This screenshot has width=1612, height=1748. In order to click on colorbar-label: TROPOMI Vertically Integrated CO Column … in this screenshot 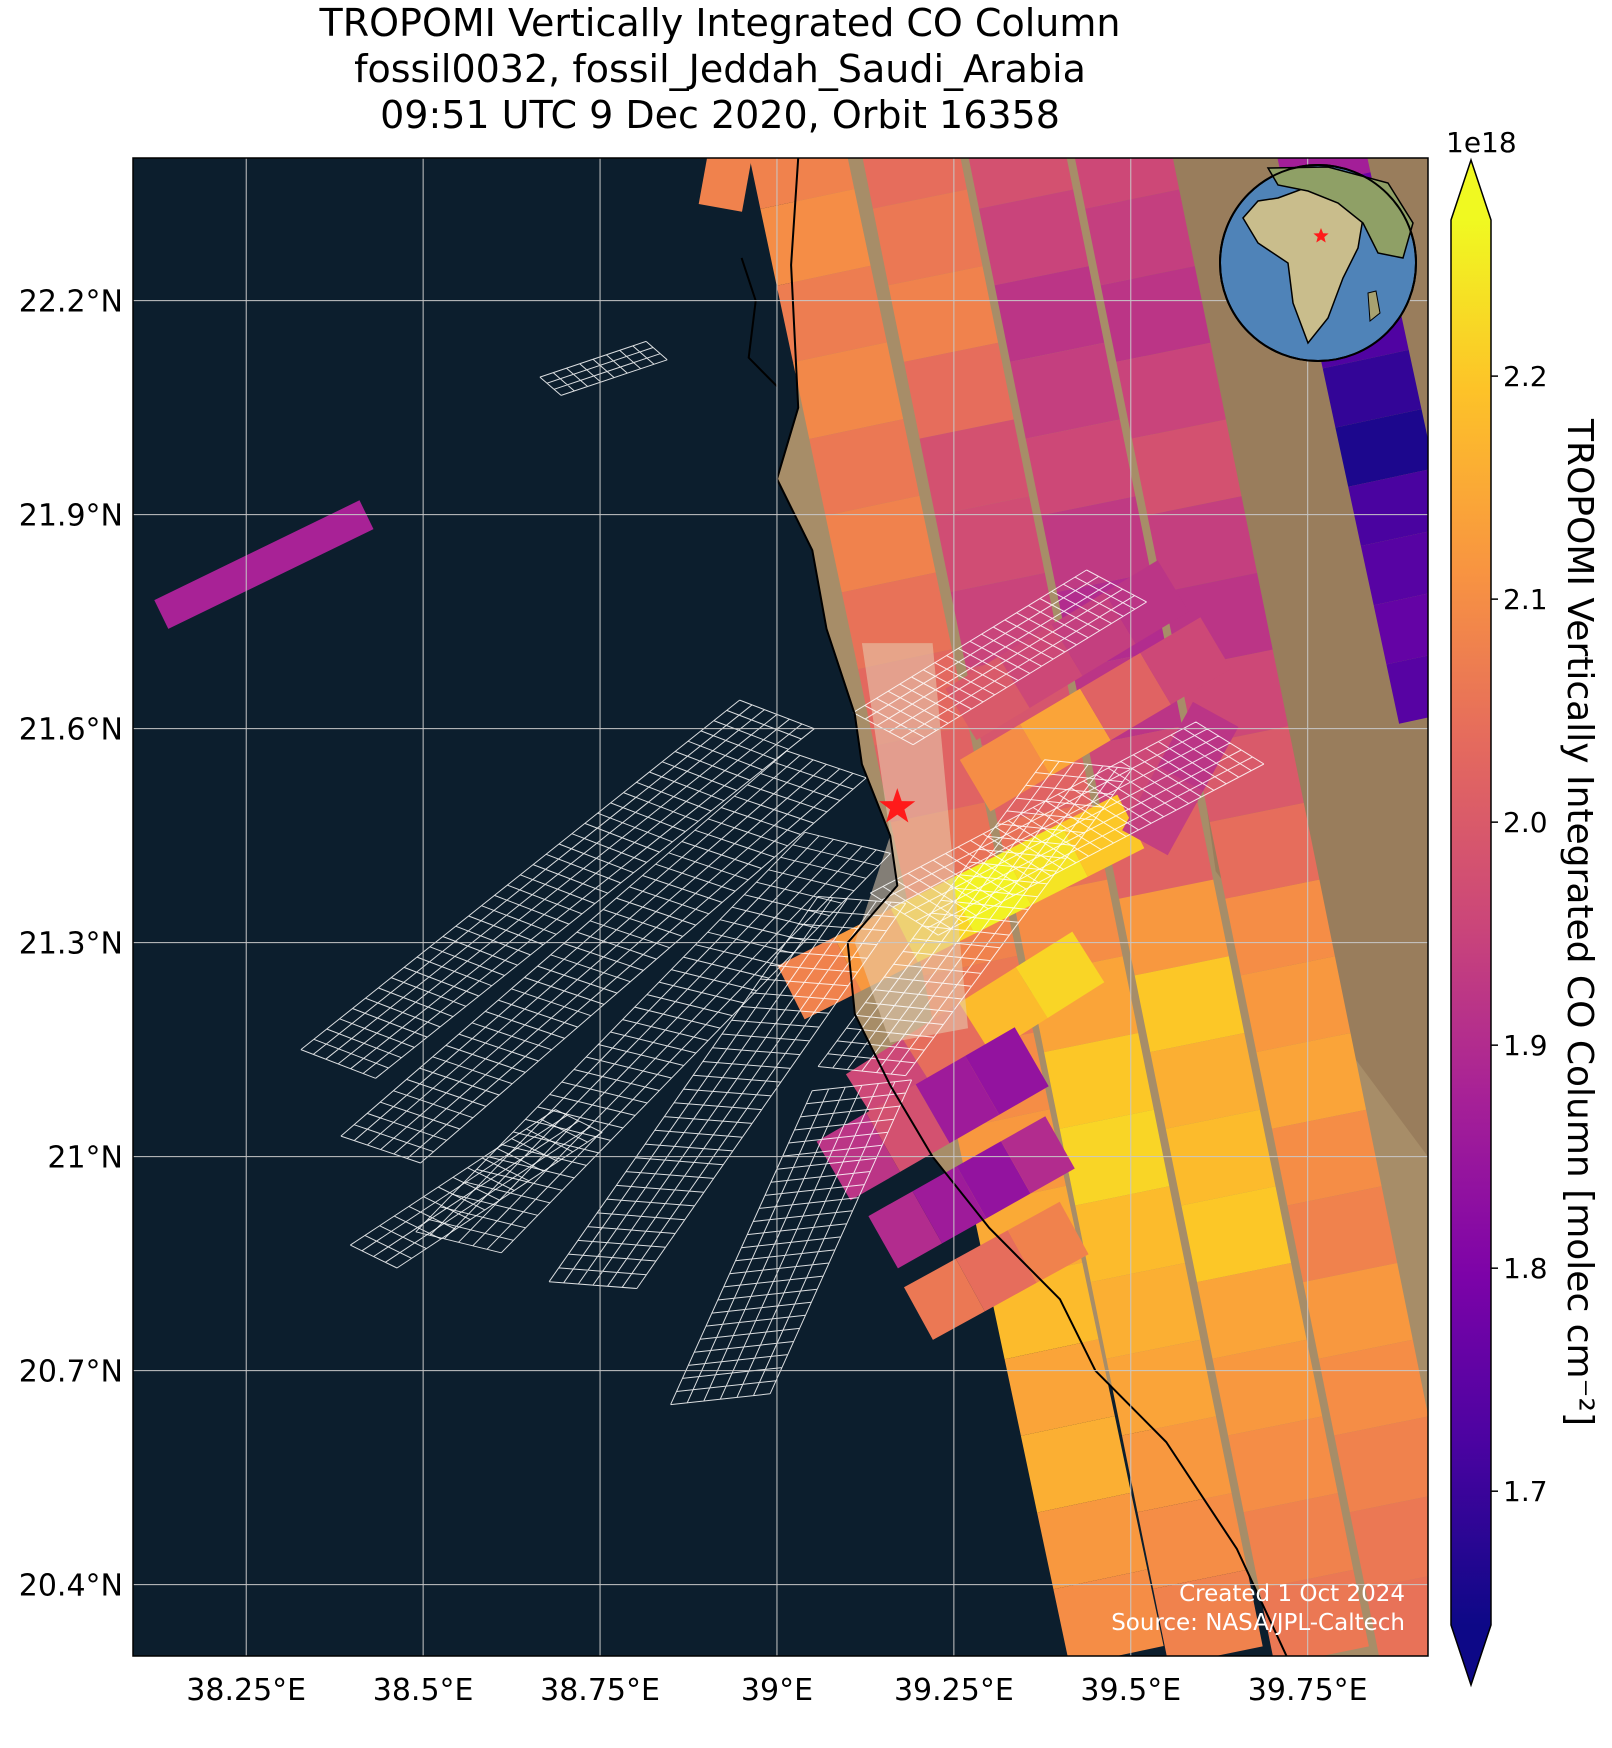, I will do `click(1579, 922)`.